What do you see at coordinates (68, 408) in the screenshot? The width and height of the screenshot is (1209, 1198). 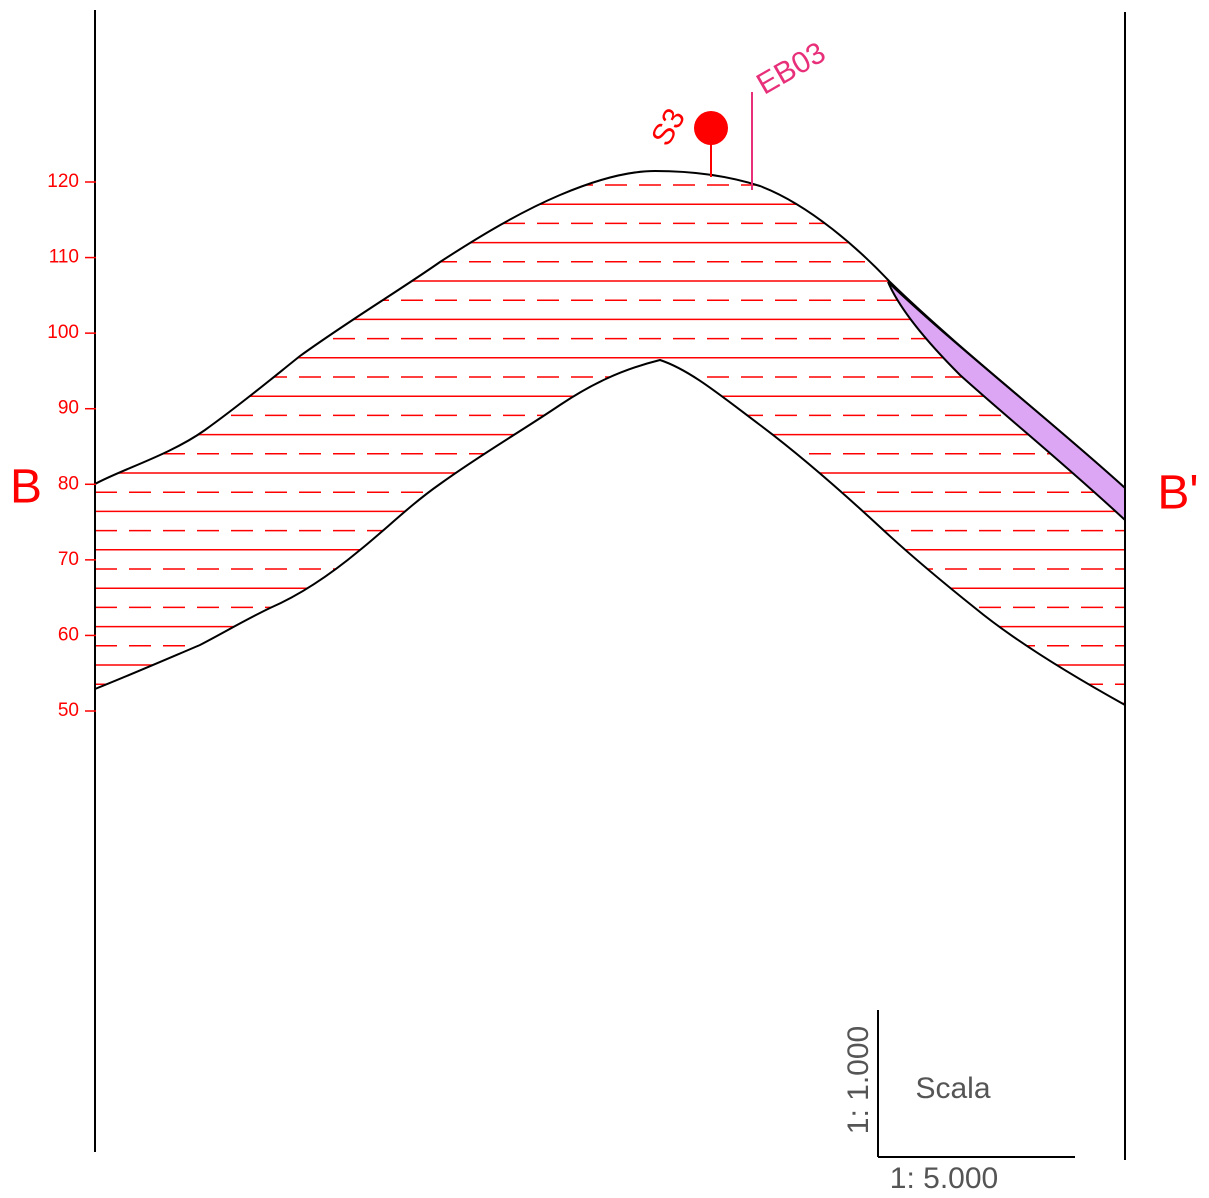 I see `elevation-label: 90` at bounding box center [68, 408].